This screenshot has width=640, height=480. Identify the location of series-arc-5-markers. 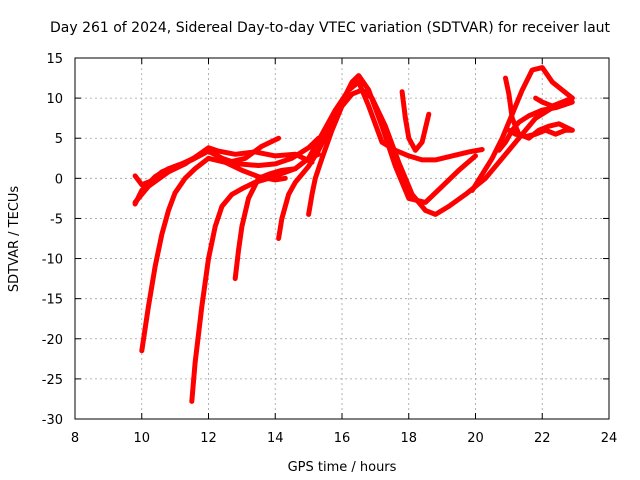
(255, 278).